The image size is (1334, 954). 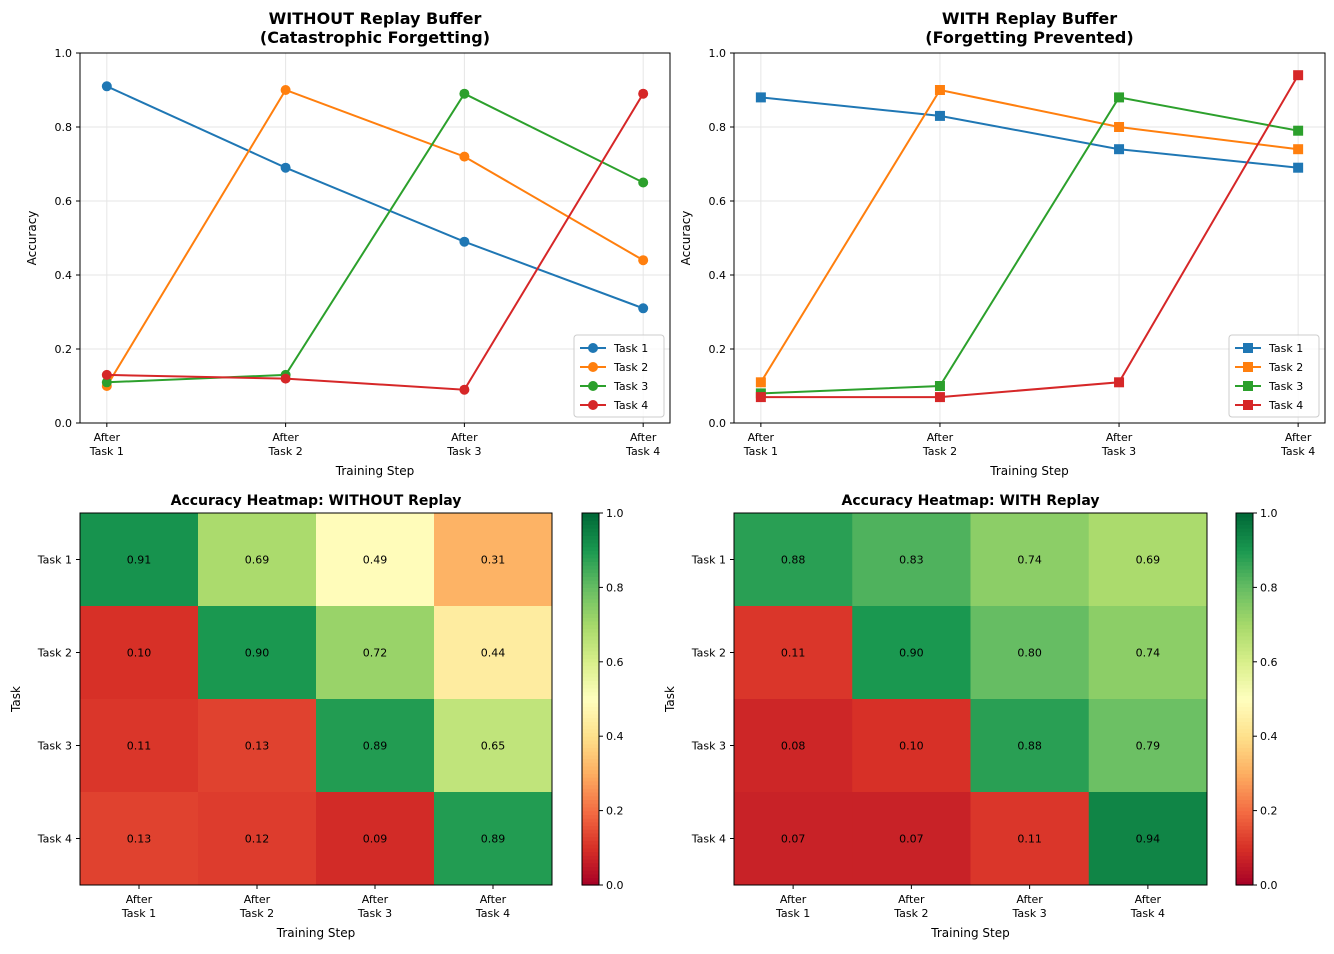 I want to click on cell-label: 0.94, so click(x=1148, y=839).